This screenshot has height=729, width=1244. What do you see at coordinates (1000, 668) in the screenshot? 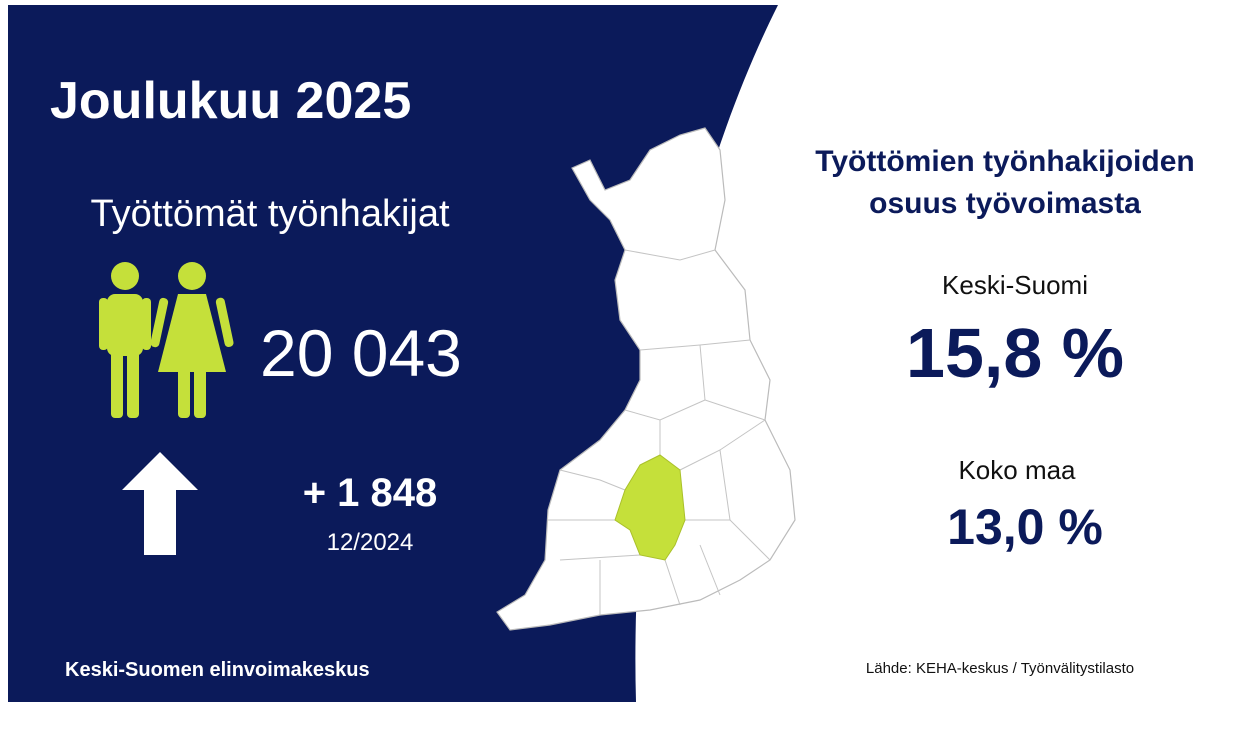
I see `source: Lähde: KEHA-keskus / Työnvälitystilasto` at bounding box center [1000, 668].